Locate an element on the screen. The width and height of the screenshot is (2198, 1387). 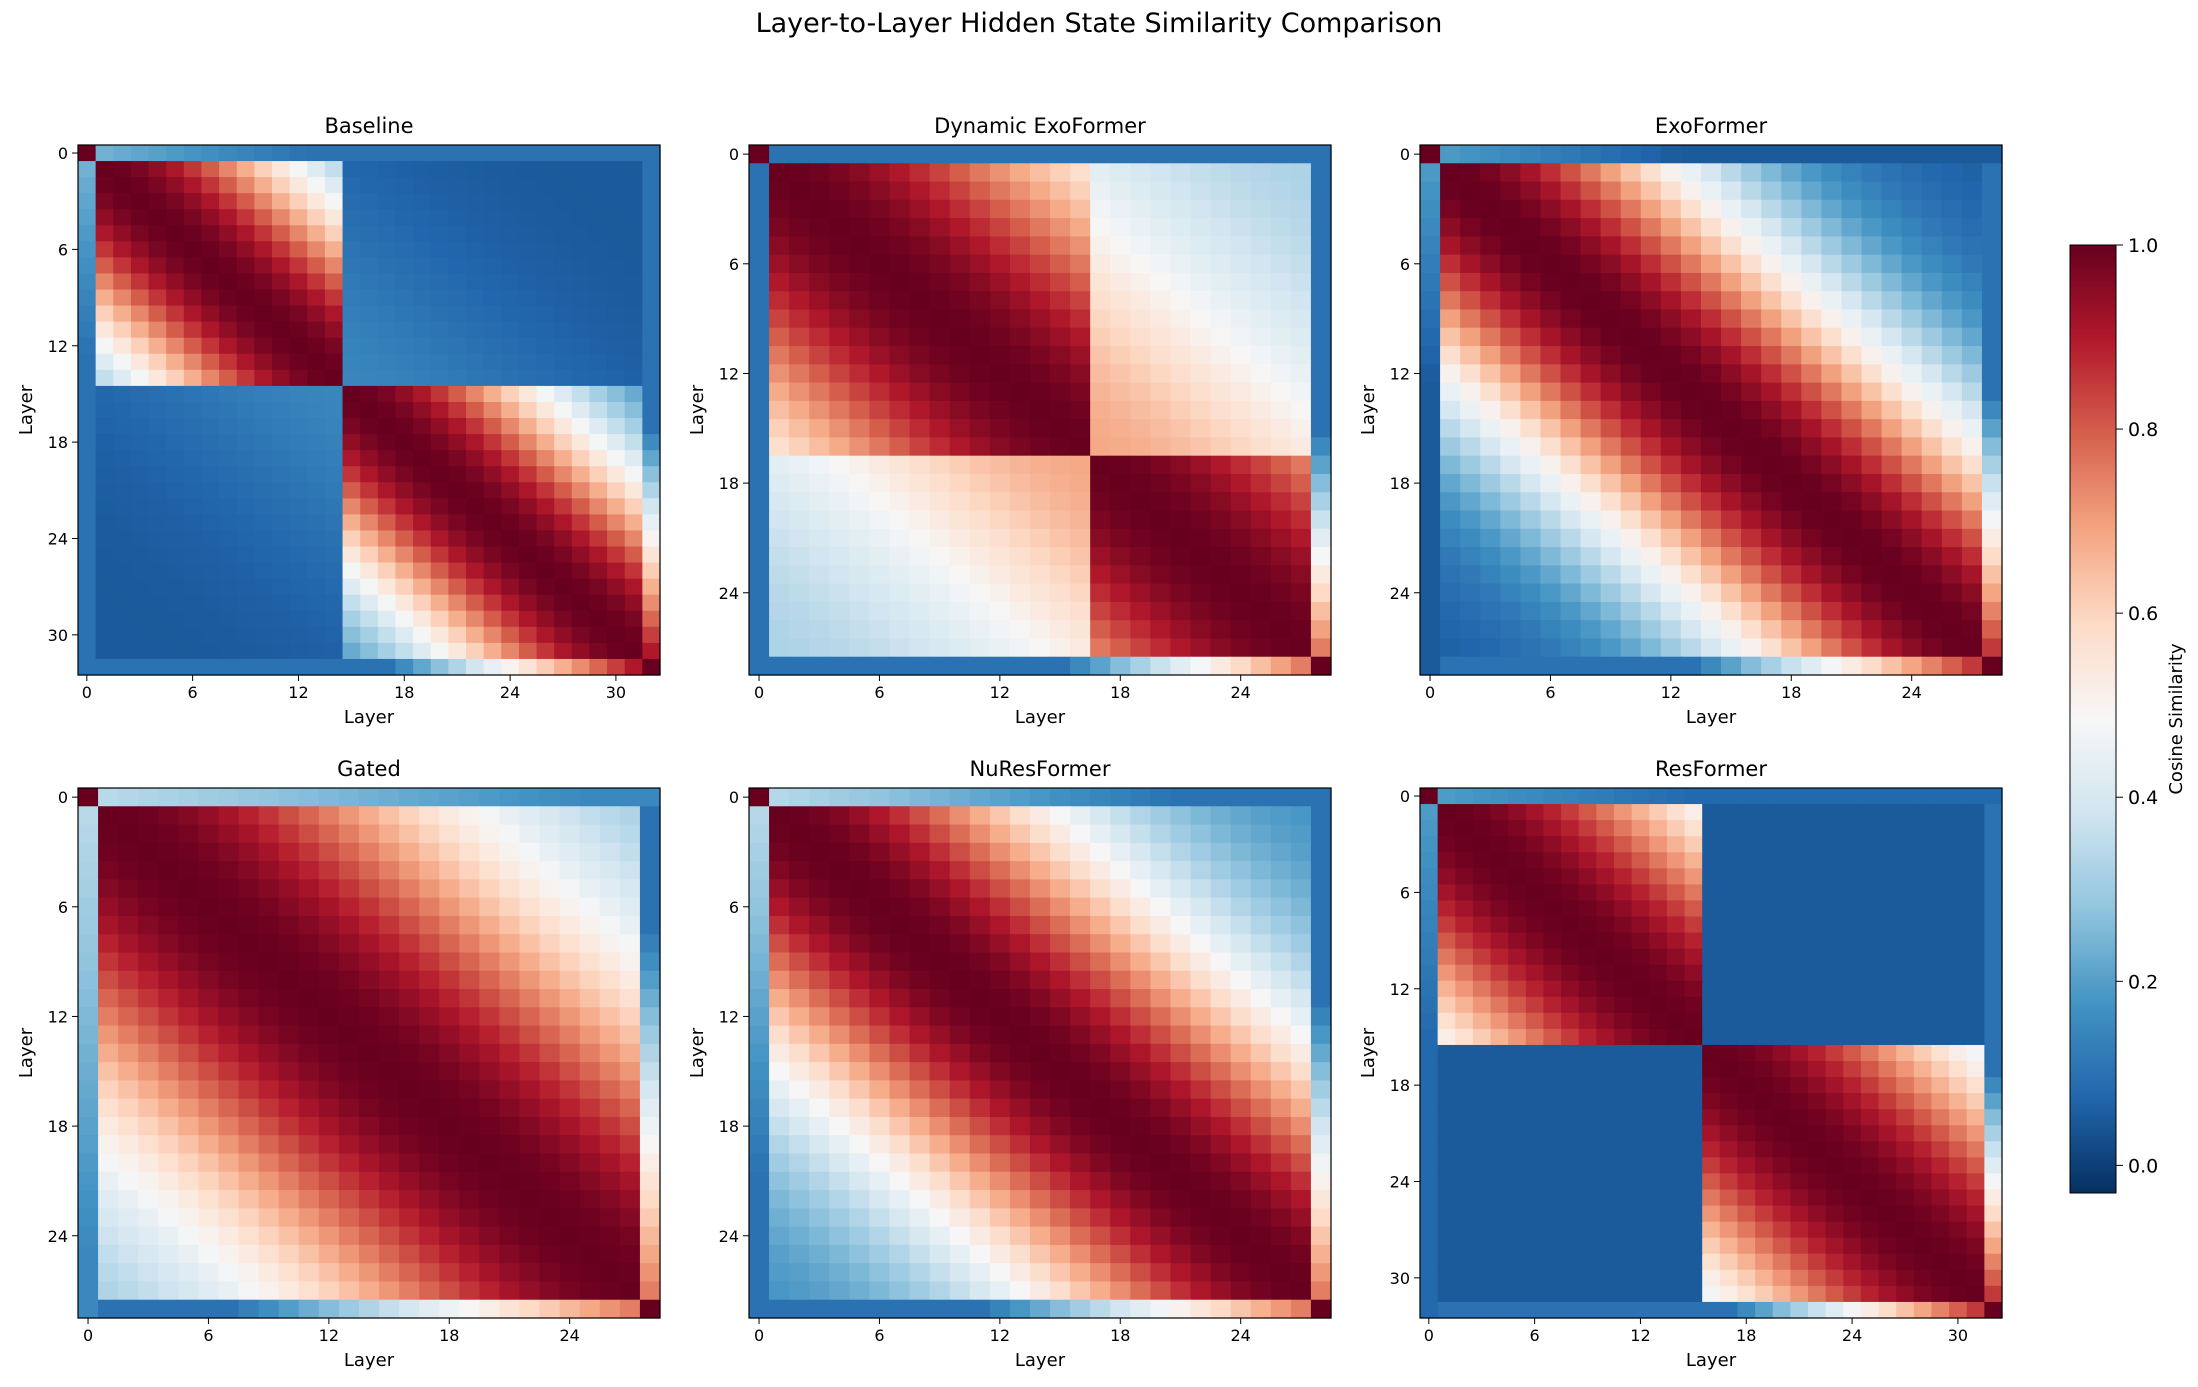
y-axis-label: Layer is located at coordinates (26, 1052).